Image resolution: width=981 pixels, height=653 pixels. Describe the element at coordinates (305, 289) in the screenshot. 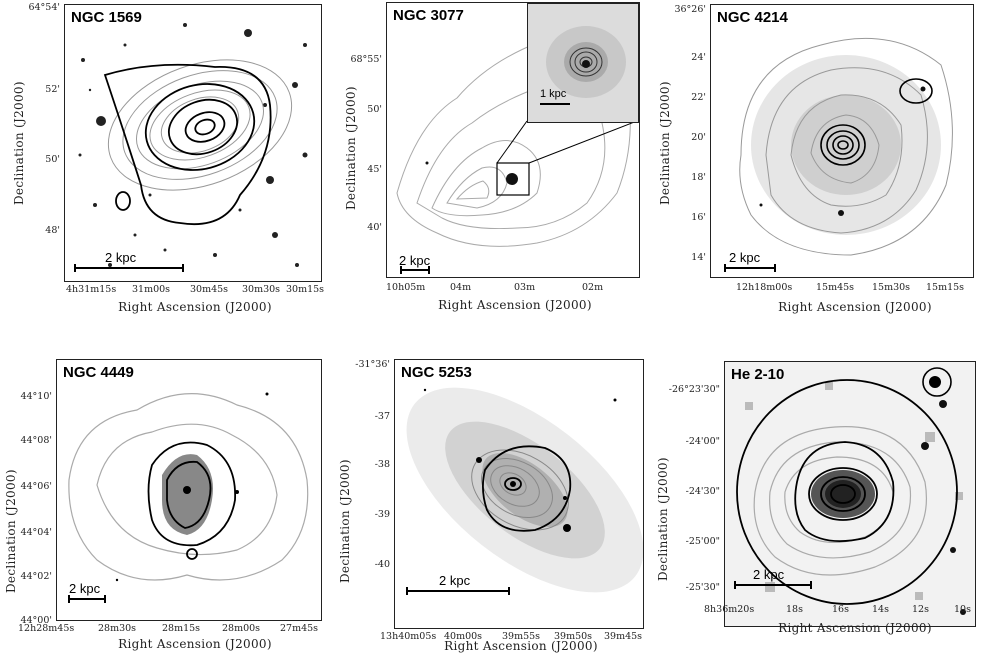

I see `x-tick: 30m15s` at that location.